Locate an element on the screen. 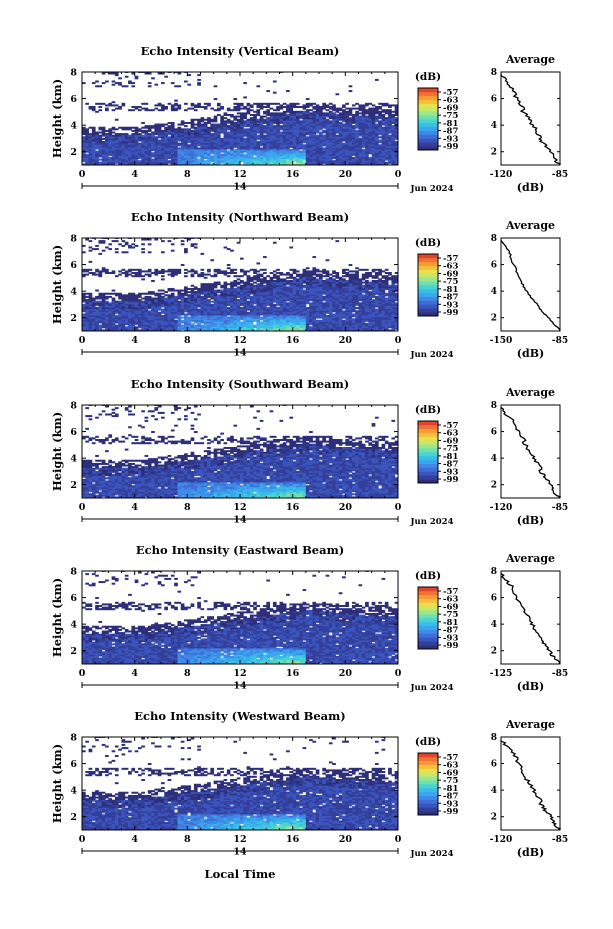 The width and height of the screenshot is (613, 929). panel-title: Echo Intensity (Westward Beam) is located at coordinates (239, 716).